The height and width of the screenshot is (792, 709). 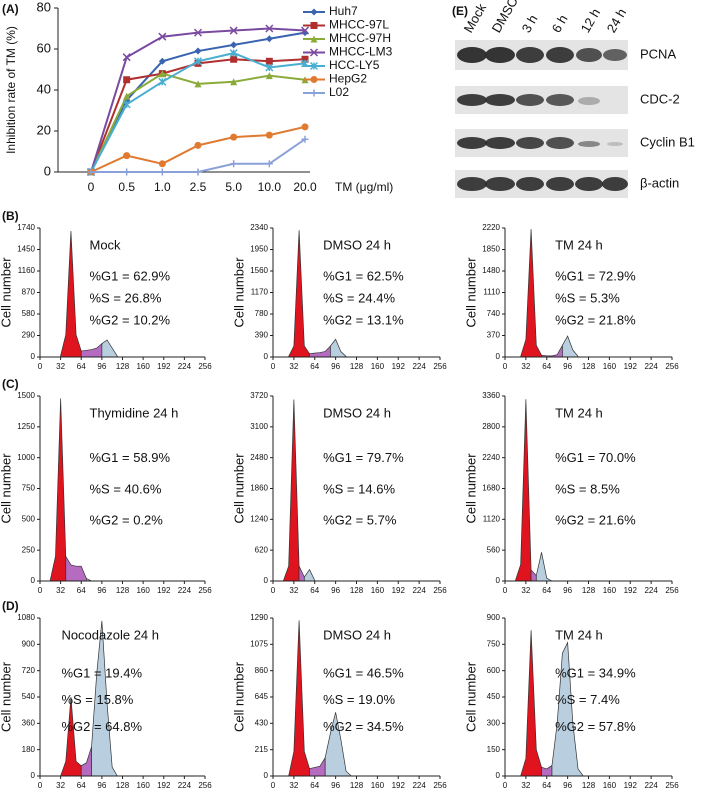 I want to click on y-tick-label: 1110, so click(x=491, y=292).